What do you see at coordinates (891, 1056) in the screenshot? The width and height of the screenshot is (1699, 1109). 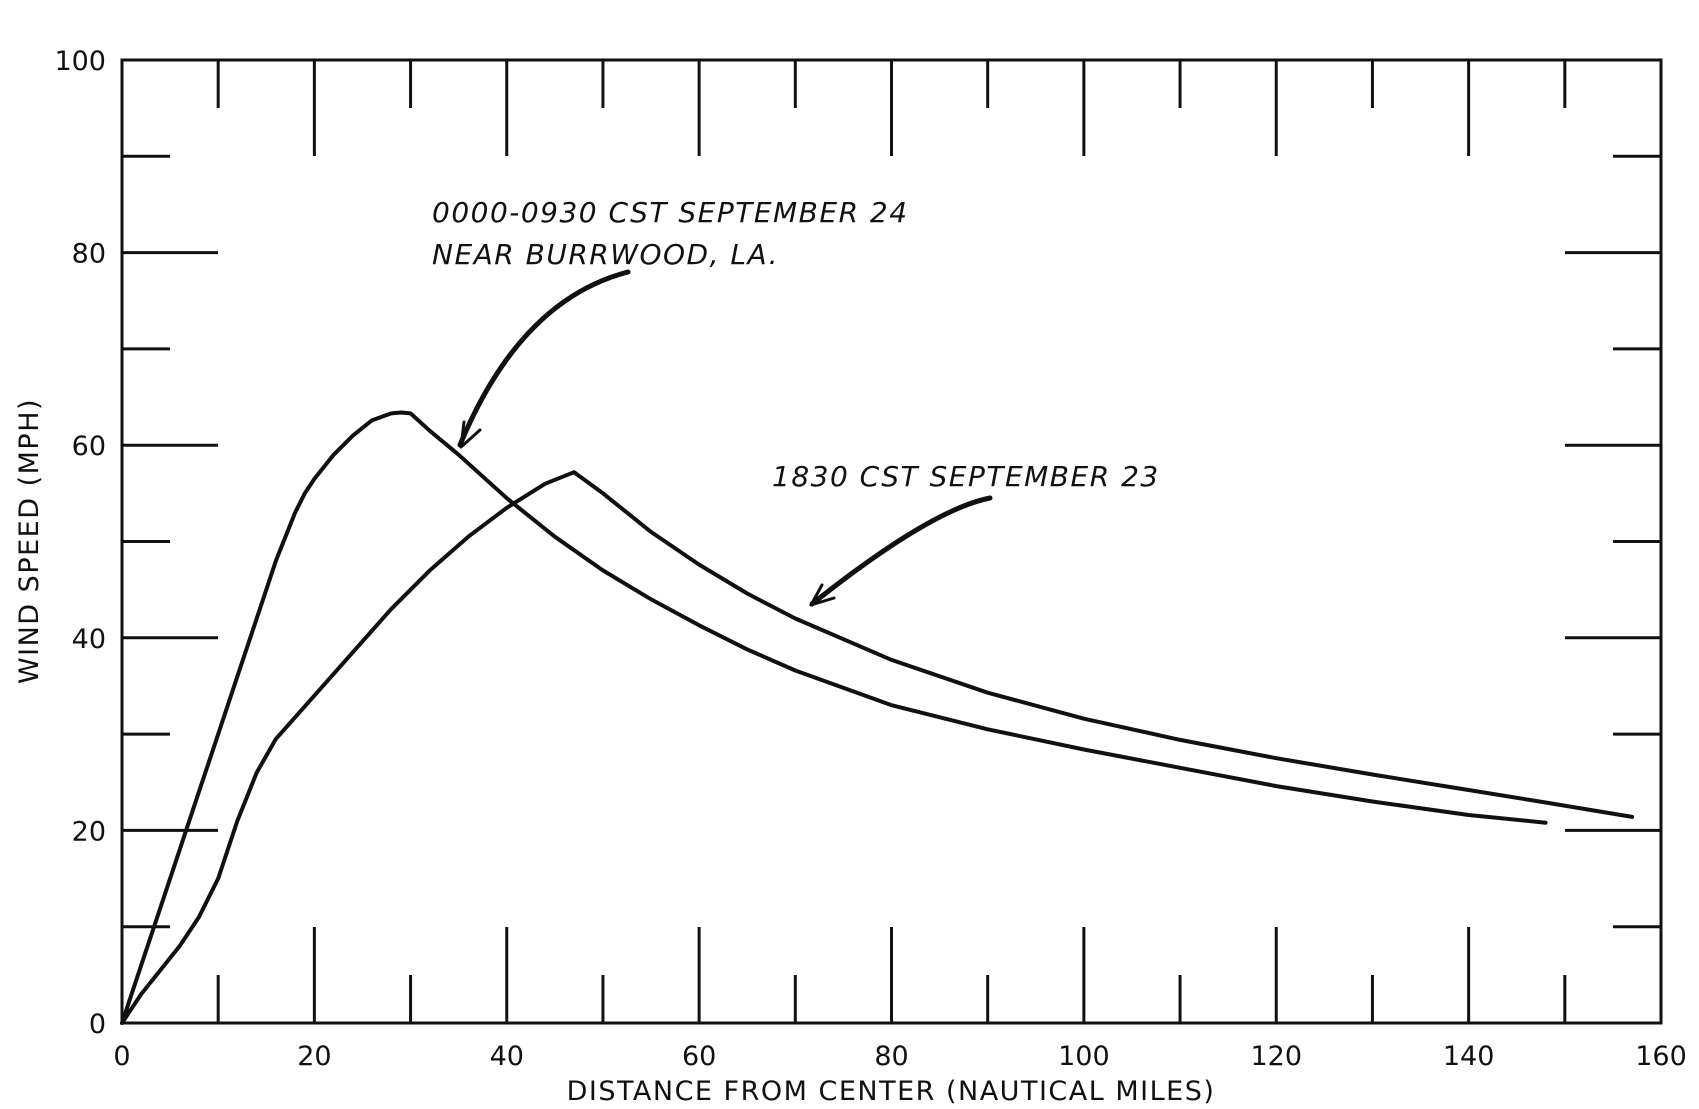 I see `x-tick-label: 80` at bounding box center [891, 1056].